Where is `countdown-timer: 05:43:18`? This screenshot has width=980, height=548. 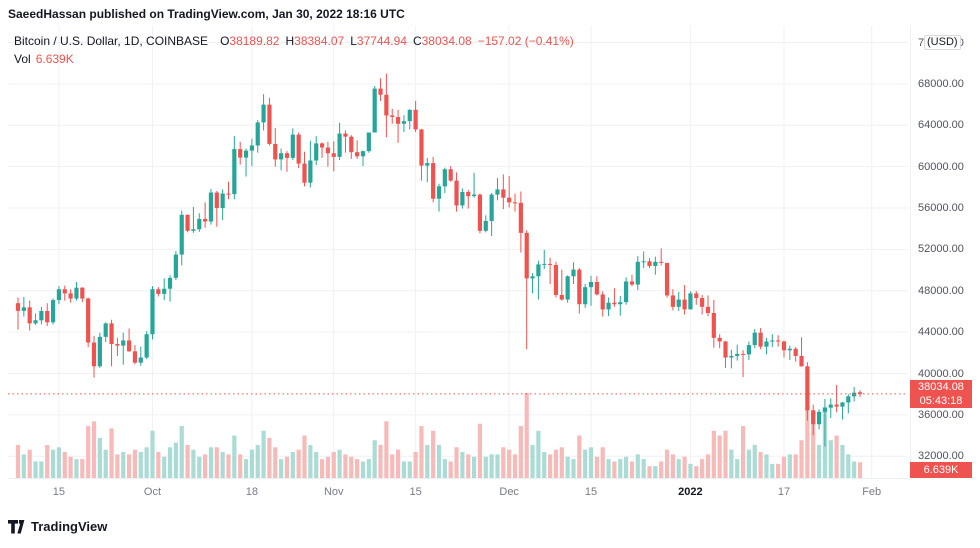 countdown-timer: 05:43:18 is located at coordinates (941, 400).